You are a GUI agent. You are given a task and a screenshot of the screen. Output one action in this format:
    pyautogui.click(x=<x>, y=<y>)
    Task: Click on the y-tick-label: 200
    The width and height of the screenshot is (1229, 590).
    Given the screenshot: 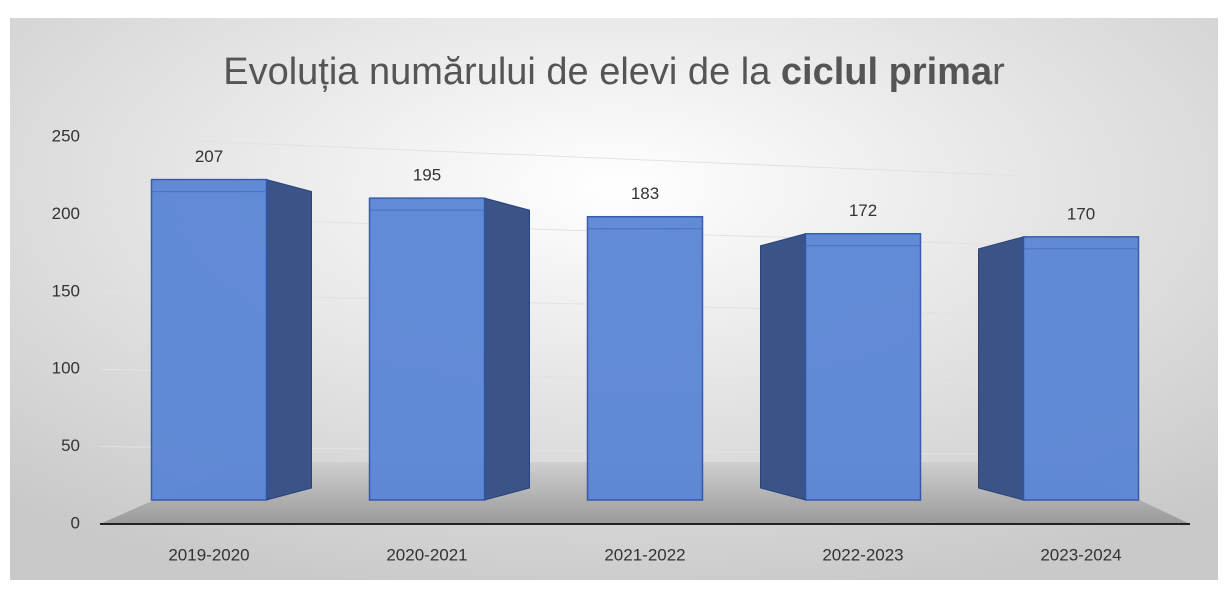 What is the action you would take?
    pyautogui.click(x=66, y=213)
    